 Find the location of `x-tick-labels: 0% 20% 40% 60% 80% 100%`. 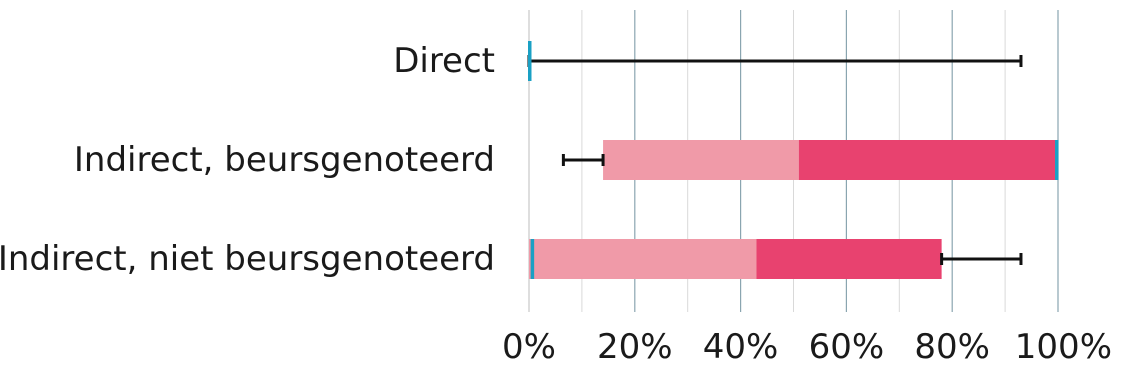

x-tick-labels: 0% 20% 40% 60% 80% 100% is located at coordinates (807, 347).